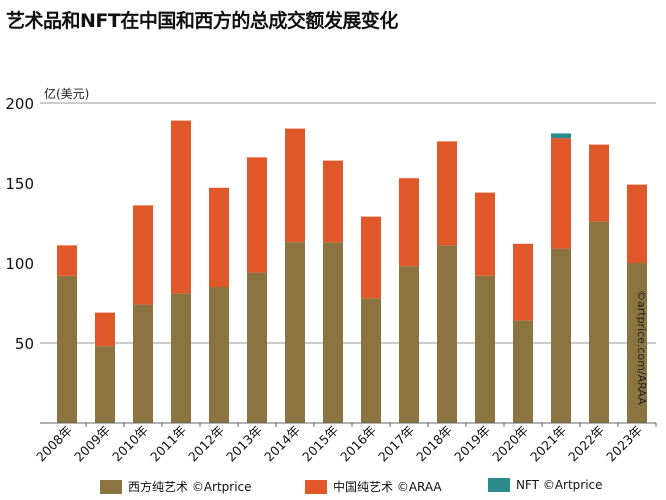 The width and height of the screenshot is (666, 500). I want to click on y-tick-label: 100, so click(19, 264).